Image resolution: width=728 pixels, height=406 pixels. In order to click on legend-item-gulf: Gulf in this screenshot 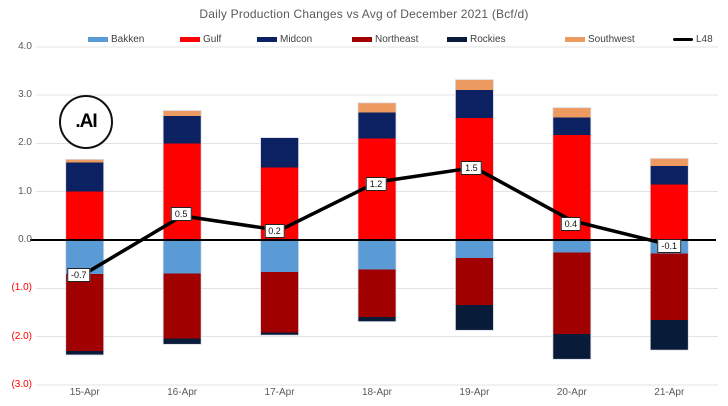, I will do `click(200, 39)`.